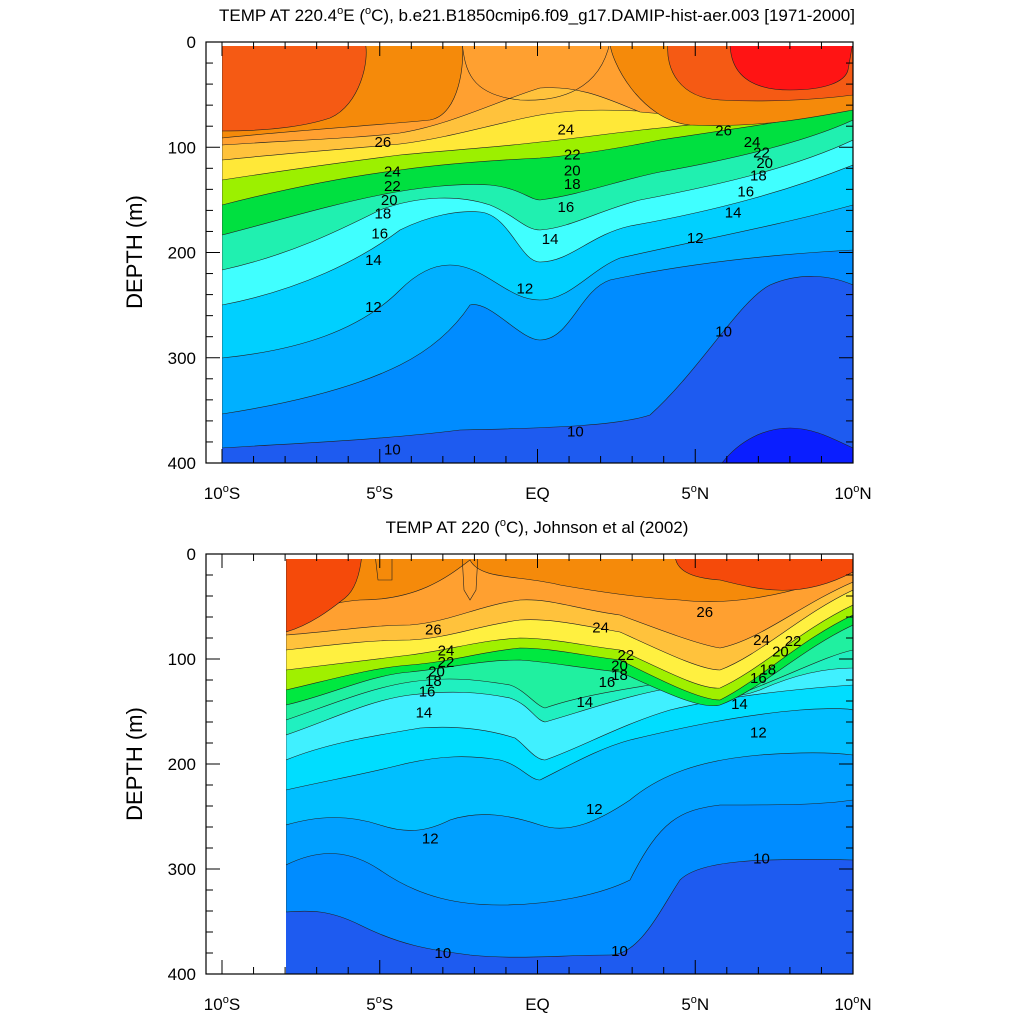  I want to click on band-hot-east, so click(791, 66).